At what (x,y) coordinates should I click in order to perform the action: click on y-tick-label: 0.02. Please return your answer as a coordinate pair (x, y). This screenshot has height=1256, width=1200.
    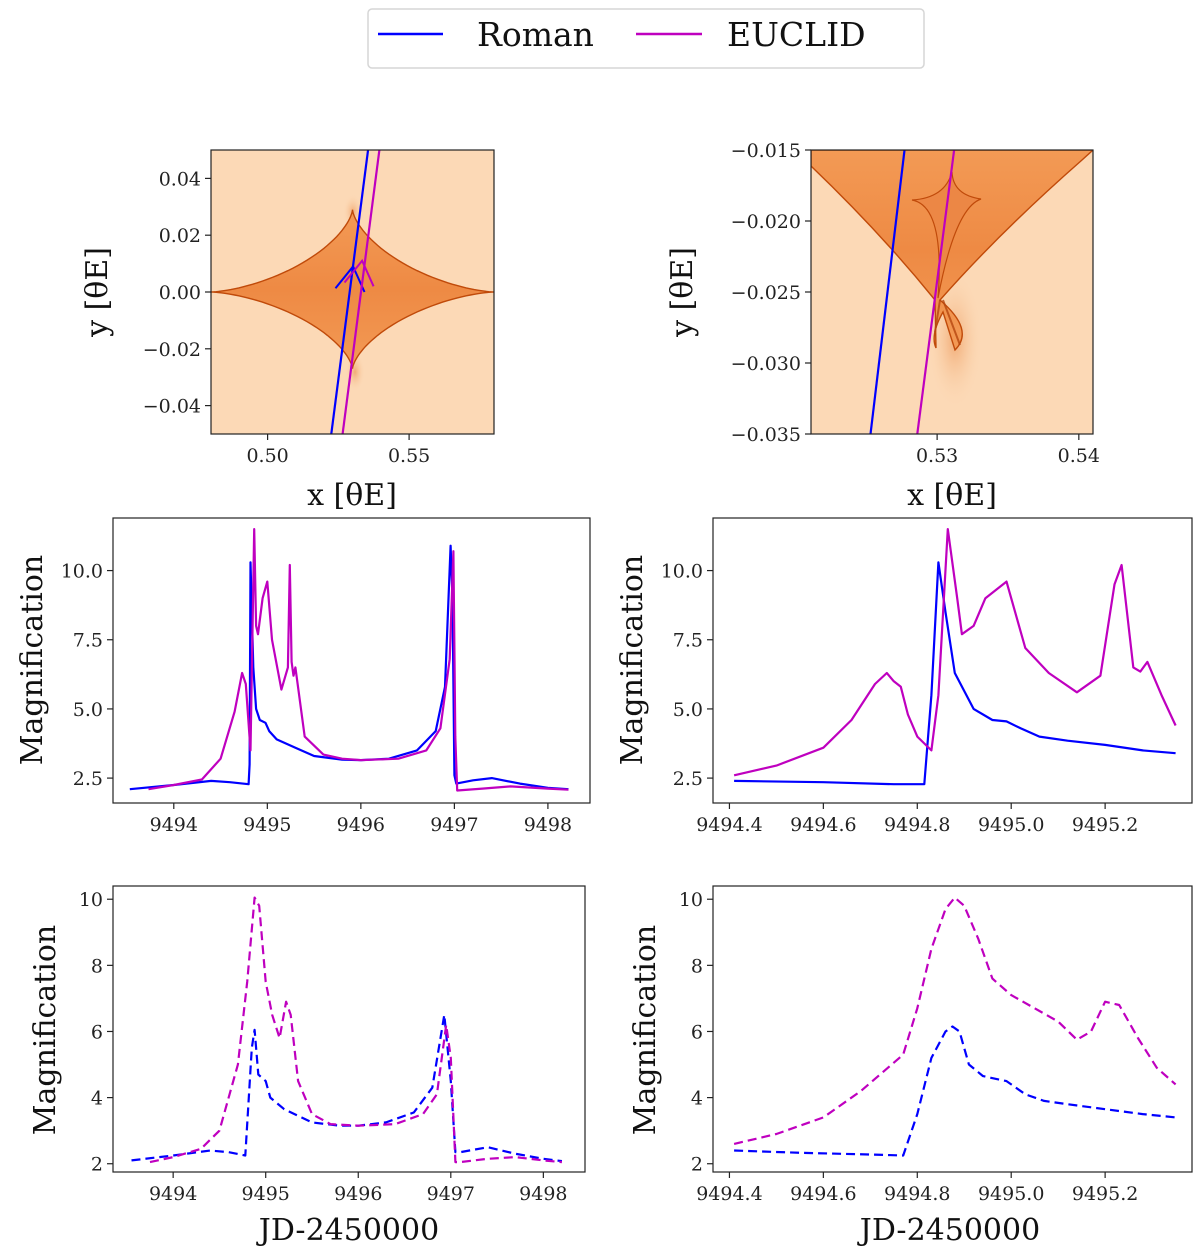
    Looking at the image, I should click on (180, 236).